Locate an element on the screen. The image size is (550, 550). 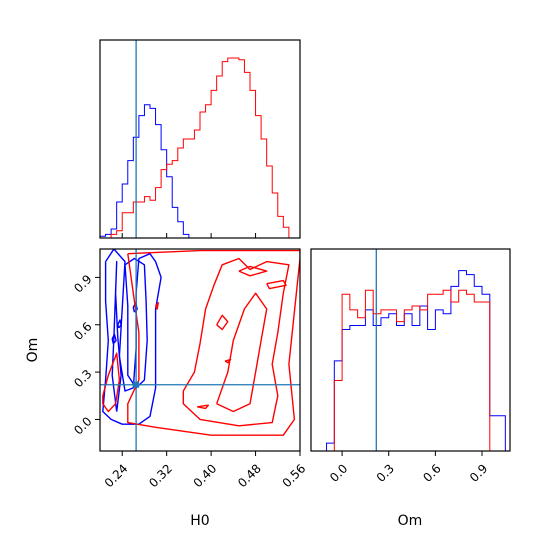
x-axis-label-om: Om is located at coordinates (410, 521).